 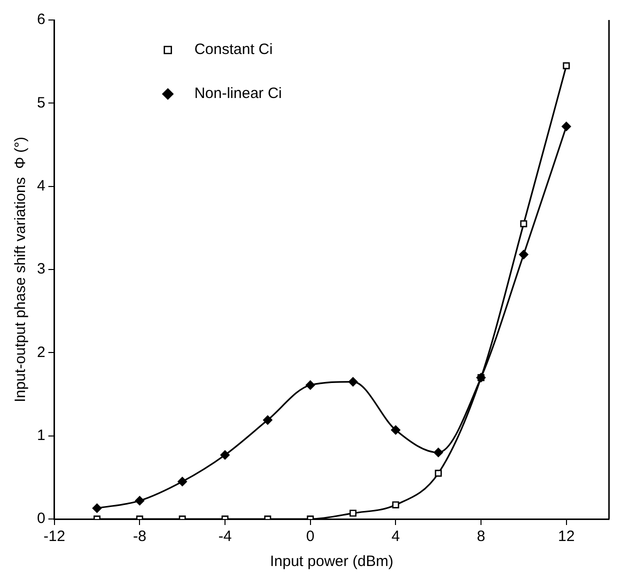 I want to click on x-axis-title: Input power (dBm), so click(x=332, y=561).